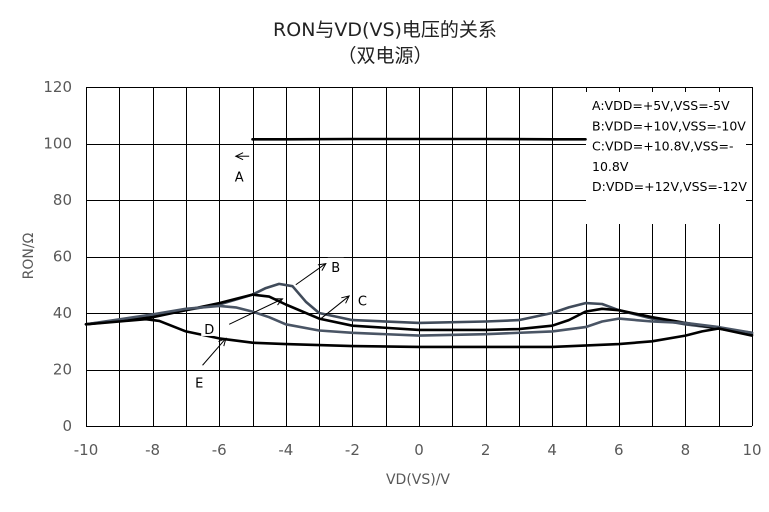 This screenshot has height=512, width=769. I want to click on y-tick-label: 120, so click(57, 87).